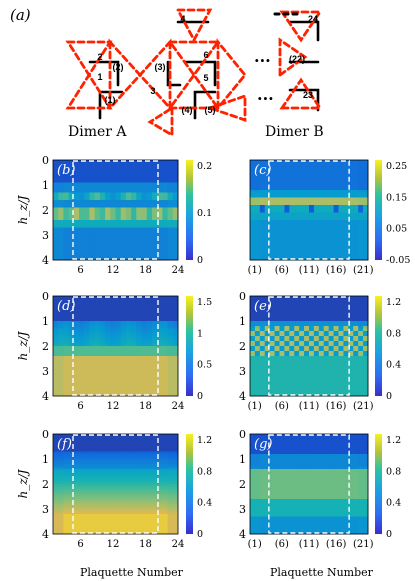 The width and height of the screenshot is (415, 581). What do you see at coordinates (308, 95) in the screenshot?
I see `lattice-num: 23` at bounding box center [308, 95].